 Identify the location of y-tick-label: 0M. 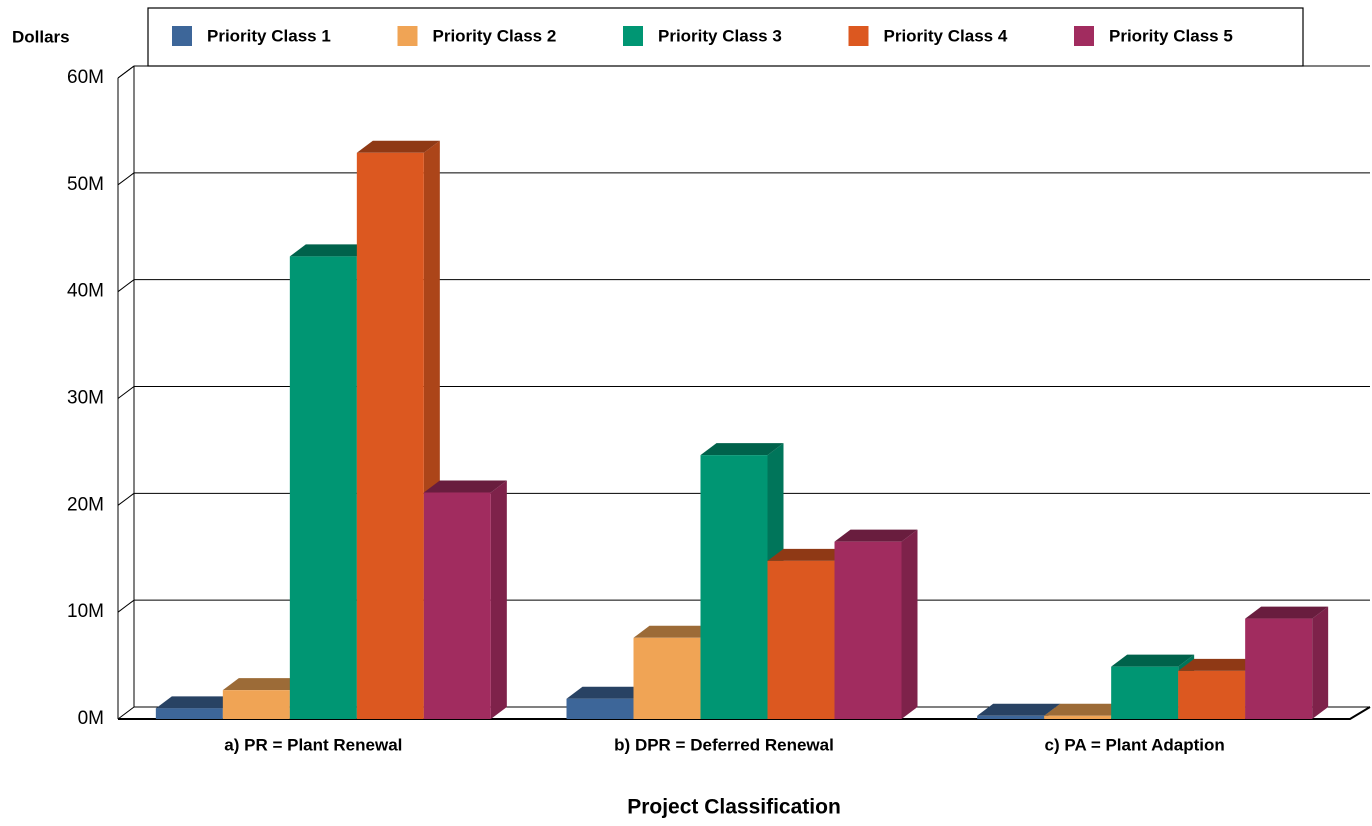
(91, 718).